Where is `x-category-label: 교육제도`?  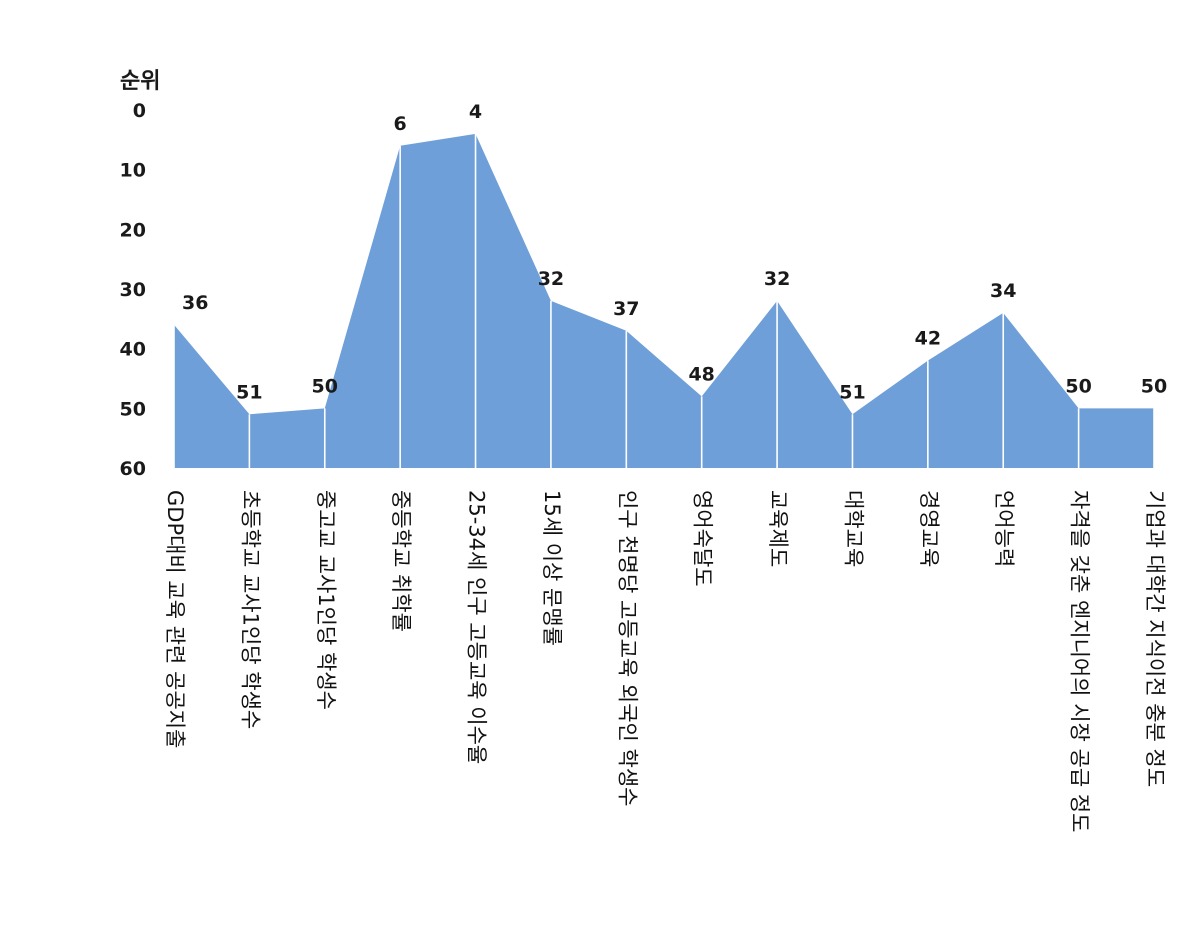
x-category-label: 교육제도 is located at coordinates (778, 528).